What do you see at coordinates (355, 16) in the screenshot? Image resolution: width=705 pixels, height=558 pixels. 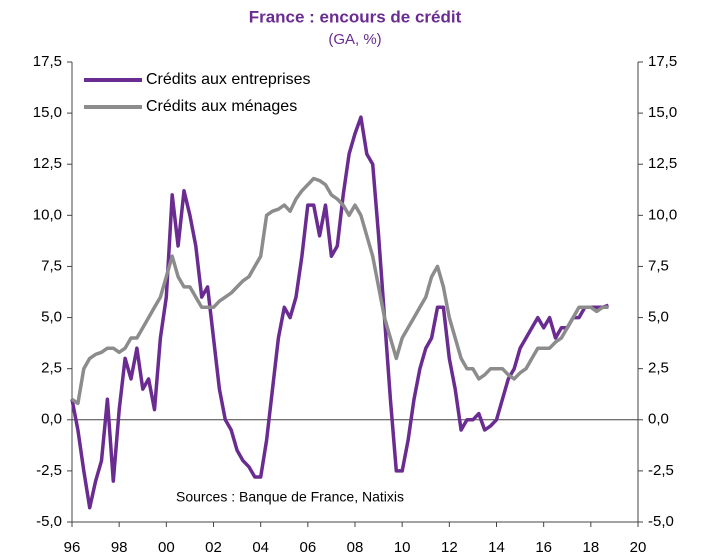 I see `chart-title: France : encours de crédit` at bounding box center [355, 16].